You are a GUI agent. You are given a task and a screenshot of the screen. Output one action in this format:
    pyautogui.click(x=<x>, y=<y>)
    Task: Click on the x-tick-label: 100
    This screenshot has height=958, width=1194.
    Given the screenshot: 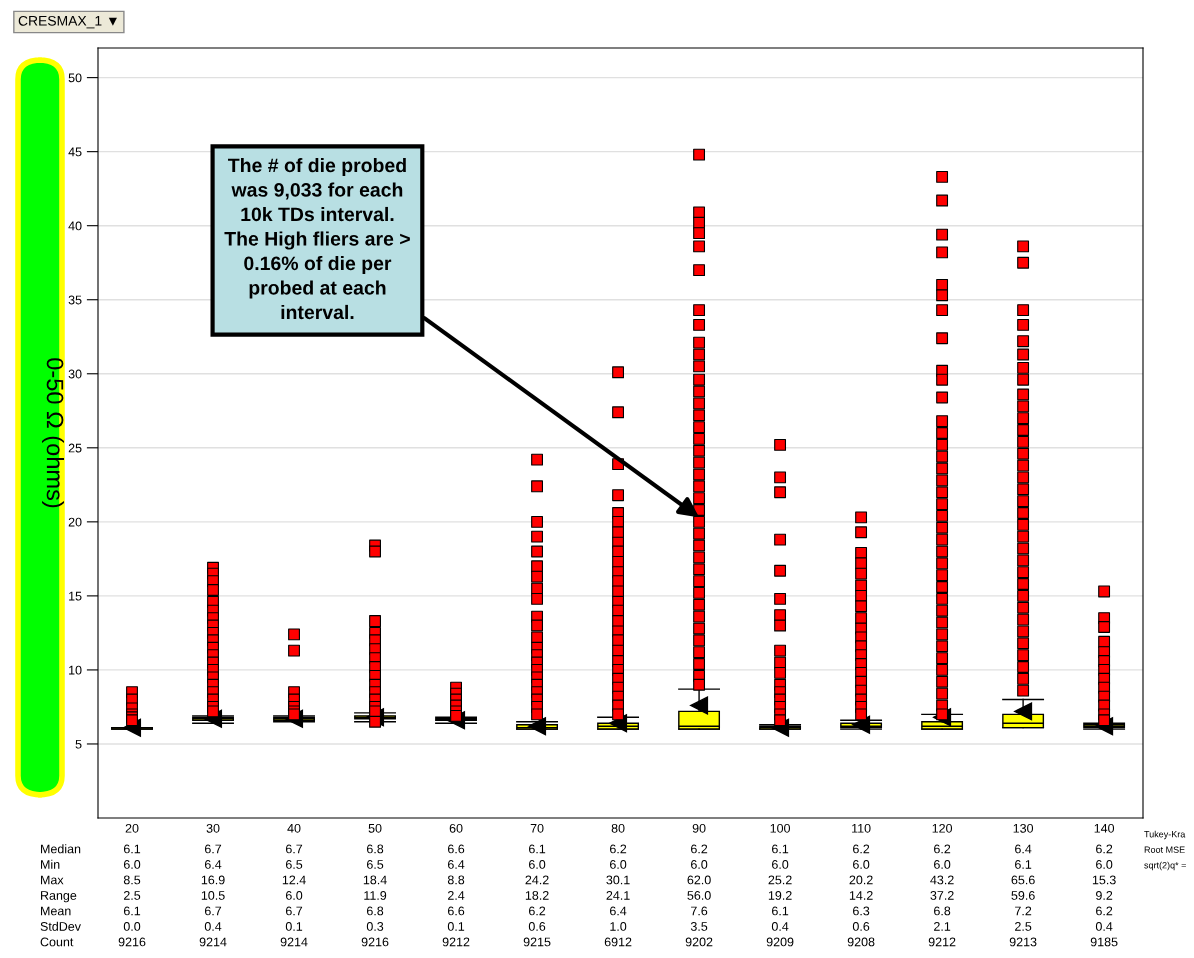 What is the action you would take?
    pyautogui.click(x=780, y=828)
    